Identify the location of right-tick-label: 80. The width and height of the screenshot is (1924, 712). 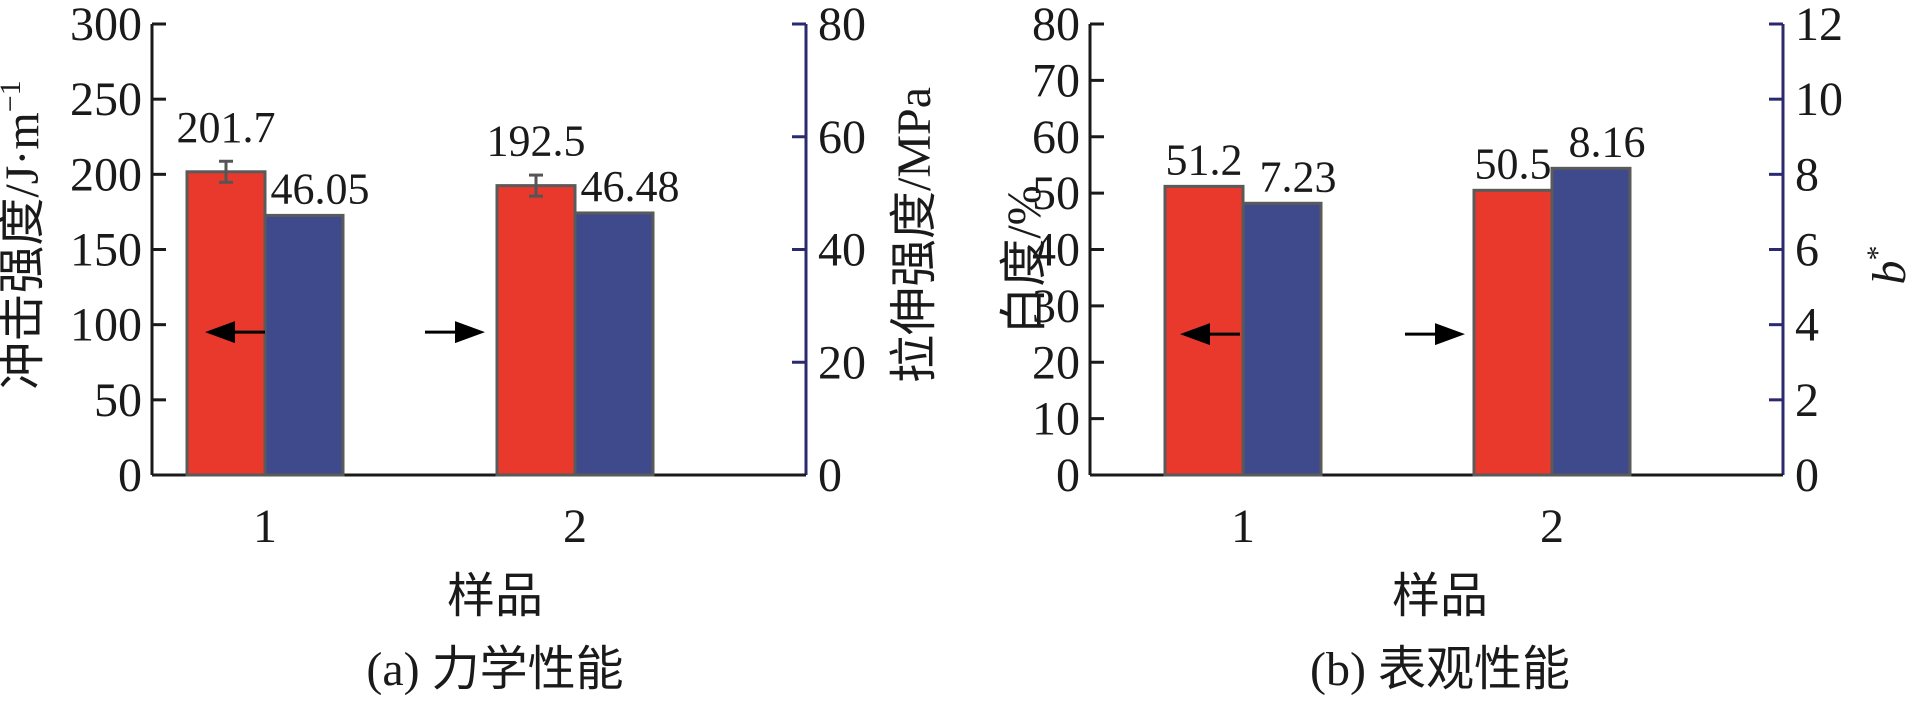
(842, 25).